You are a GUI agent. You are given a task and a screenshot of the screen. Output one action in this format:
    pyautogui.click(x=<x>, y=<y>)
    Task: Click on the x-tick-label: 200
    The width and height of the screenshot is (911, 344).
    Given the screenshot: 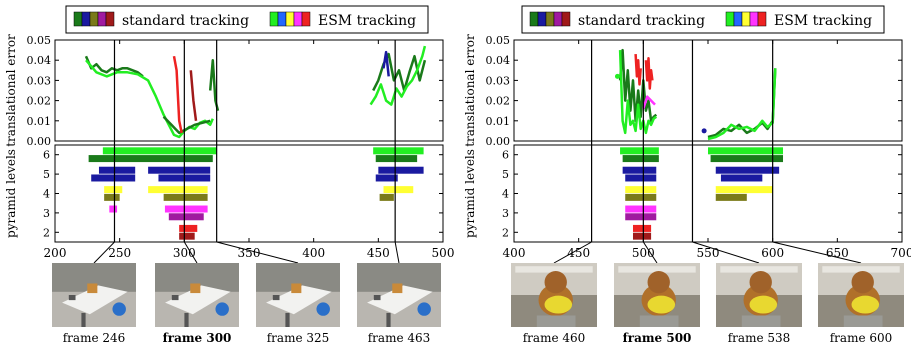 What is the action you would take?
    pyautogui.click(x=55, y=253)
    